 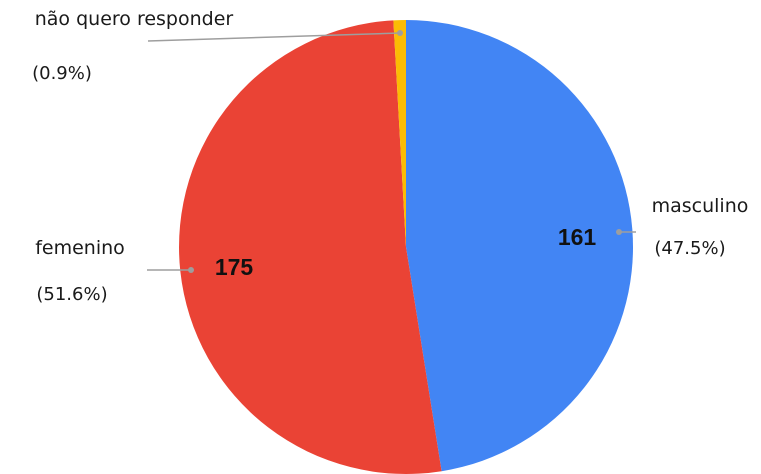 I want to click on percent-label-femenino: (51.6%), so click(x=71, y=294).